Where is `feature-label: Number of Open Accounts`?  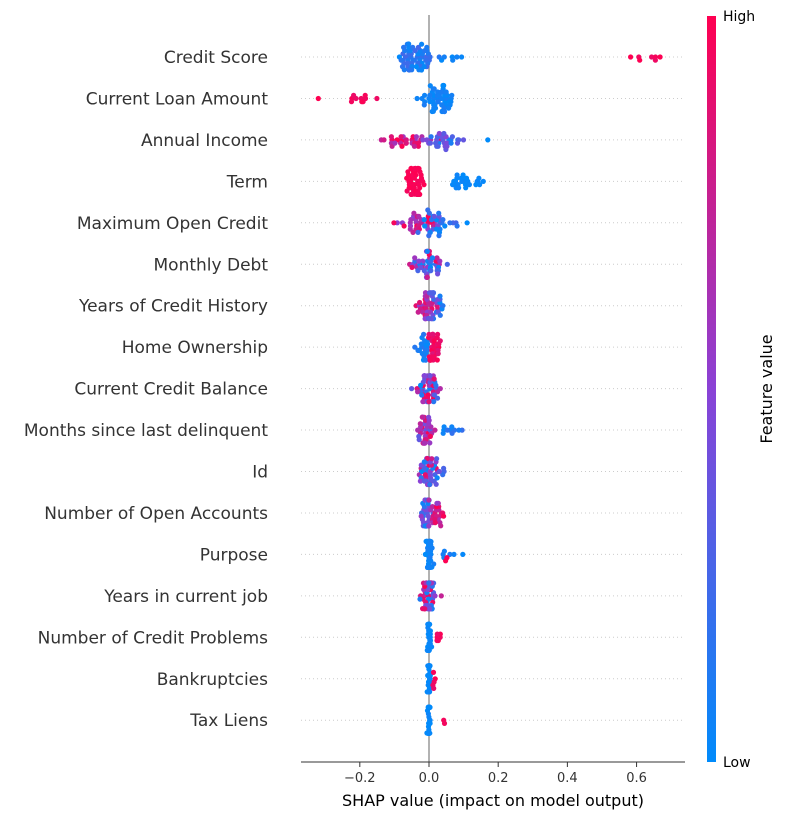 feature-label: Number of Open Accounts is located at coordinates (156, 514).